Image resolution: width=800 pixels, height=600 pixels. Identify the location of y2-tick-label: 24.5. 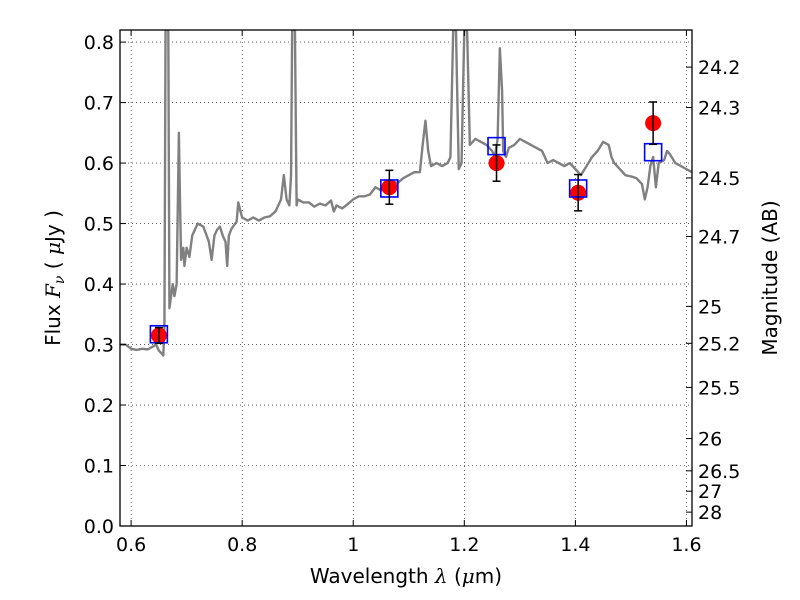
(719, 179).